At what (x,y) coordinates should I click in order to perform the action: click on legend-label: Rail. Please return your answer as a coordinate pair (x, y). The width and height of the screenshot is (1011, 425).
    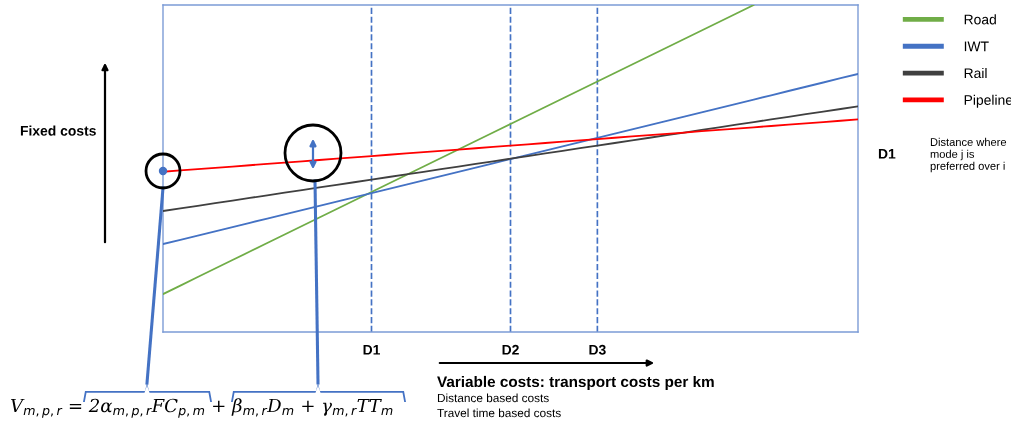
    Looking at the image, I should click on (975, 73).